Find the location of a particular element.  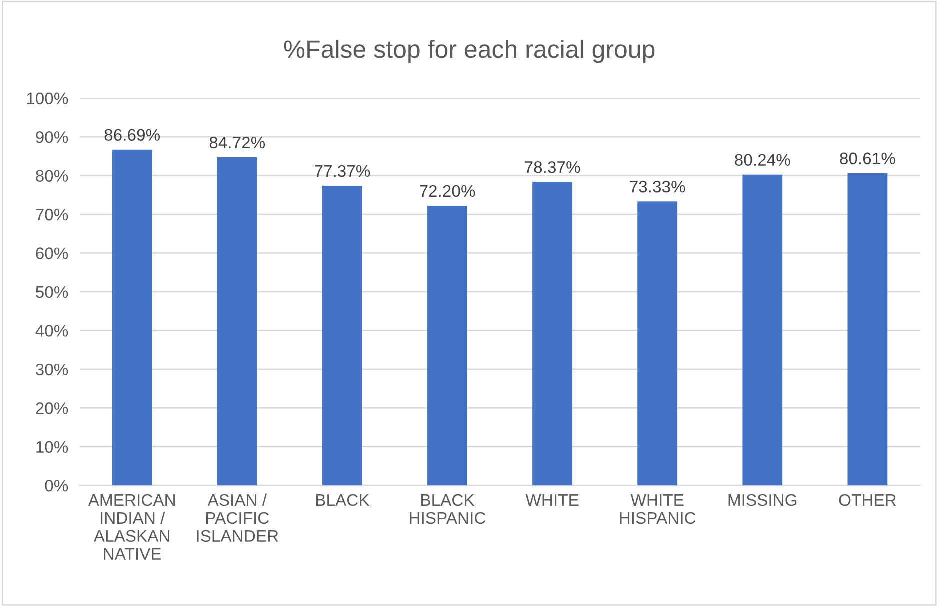

y-tick-label: 40% is located at coordinates (52, 331).